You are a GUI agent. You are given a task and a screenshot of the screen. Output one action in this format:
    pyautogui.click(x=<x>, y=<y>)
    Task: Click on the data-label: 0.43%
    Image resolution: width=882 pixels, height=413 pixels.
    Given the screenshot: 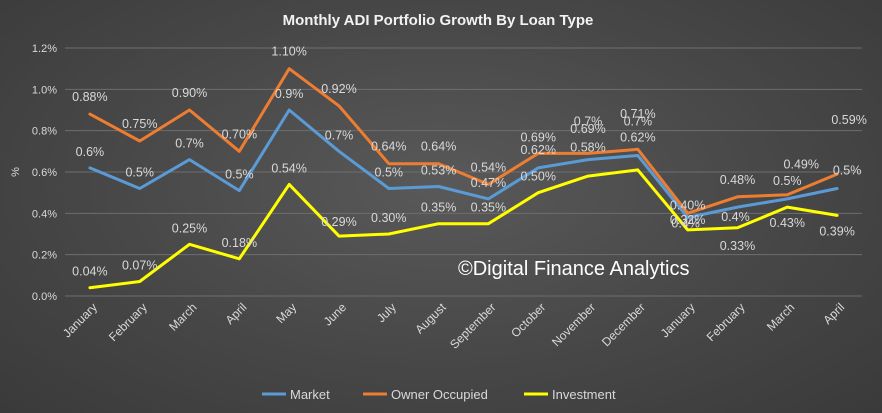 What is the action you would take?
    pyautogui.click(x=787, y=223)
    